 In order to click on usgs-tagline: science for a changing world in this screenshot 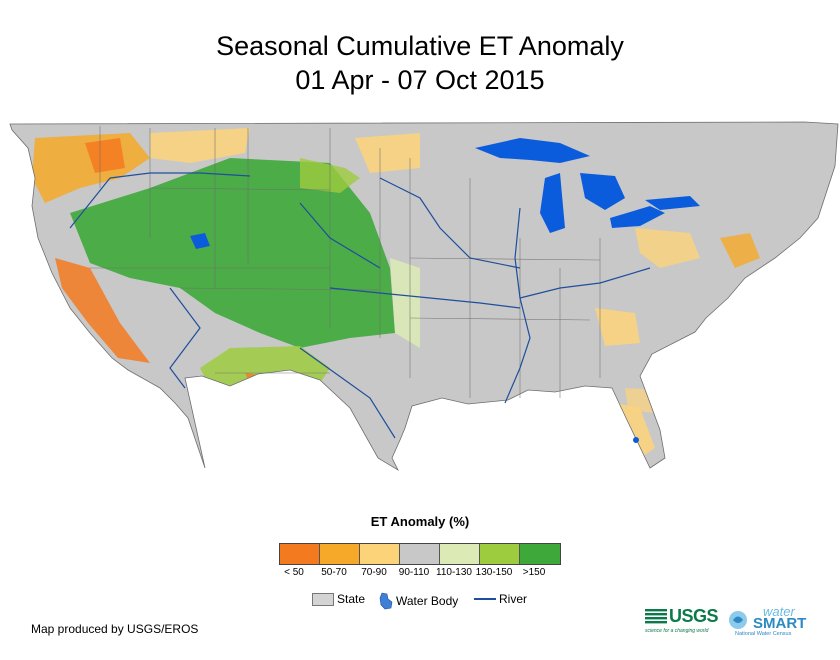, I will do `click(677, 631)`.